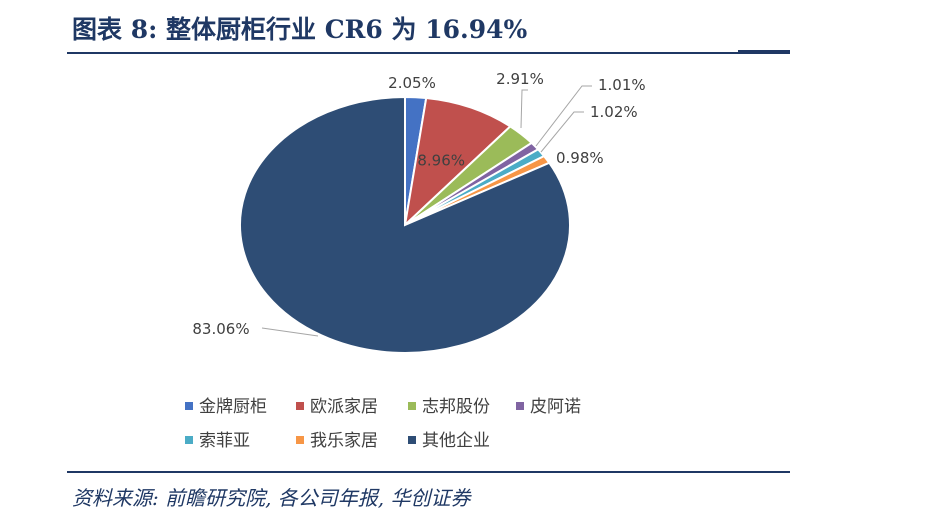 This screenshot has height=532, width=937. What do you see at coordinates (614, 112) in the screenshot?
I see `data-label-5: 1.02%` at bounding box center [614, 112].